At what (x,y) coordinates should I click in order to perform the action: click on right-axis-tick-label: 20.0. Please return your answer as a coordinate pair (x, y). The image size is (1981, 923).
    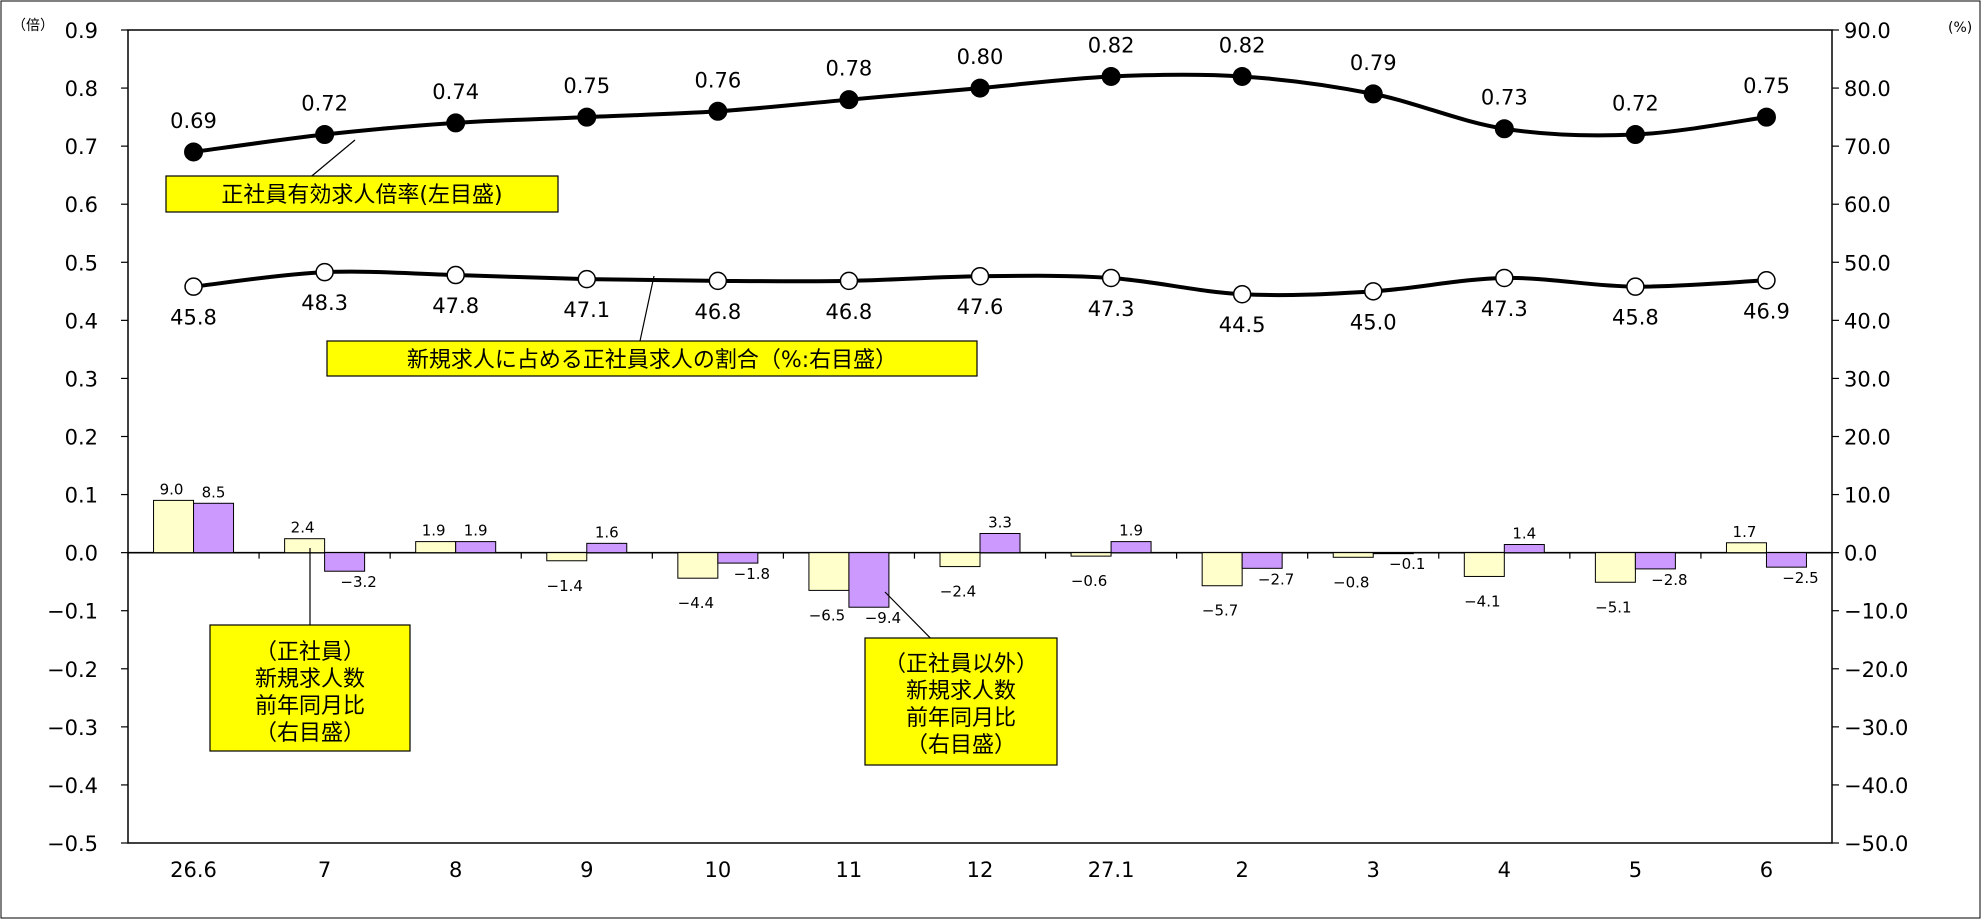
    Looking at the image, I should click on (1867, 438).